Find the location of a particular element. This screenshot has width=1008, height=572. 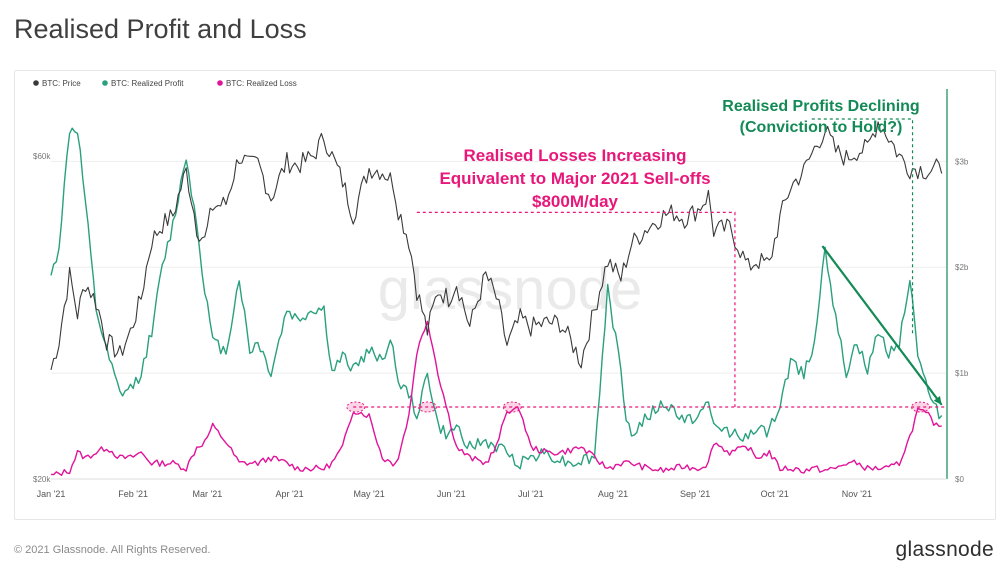

y-left-tick-label: $60k is located at coordinates (42, 156).